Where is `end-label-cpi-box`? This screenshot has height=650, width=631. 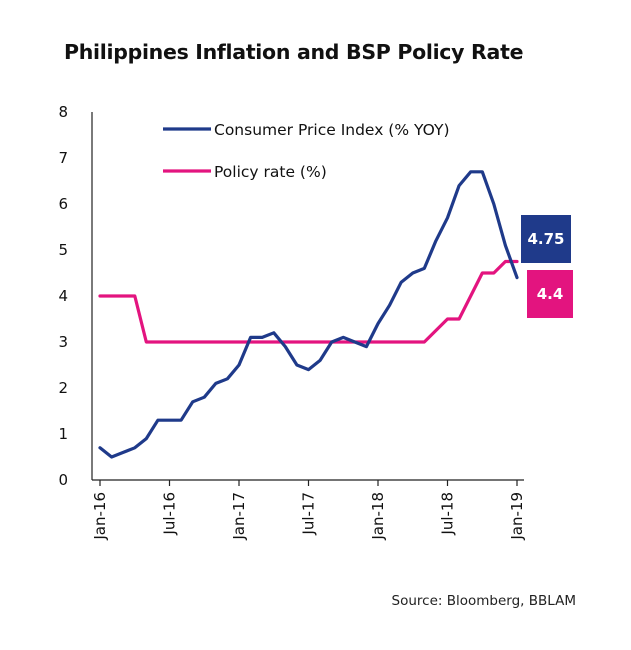 end-label-cpi-box is located at coordinates (550, 294).